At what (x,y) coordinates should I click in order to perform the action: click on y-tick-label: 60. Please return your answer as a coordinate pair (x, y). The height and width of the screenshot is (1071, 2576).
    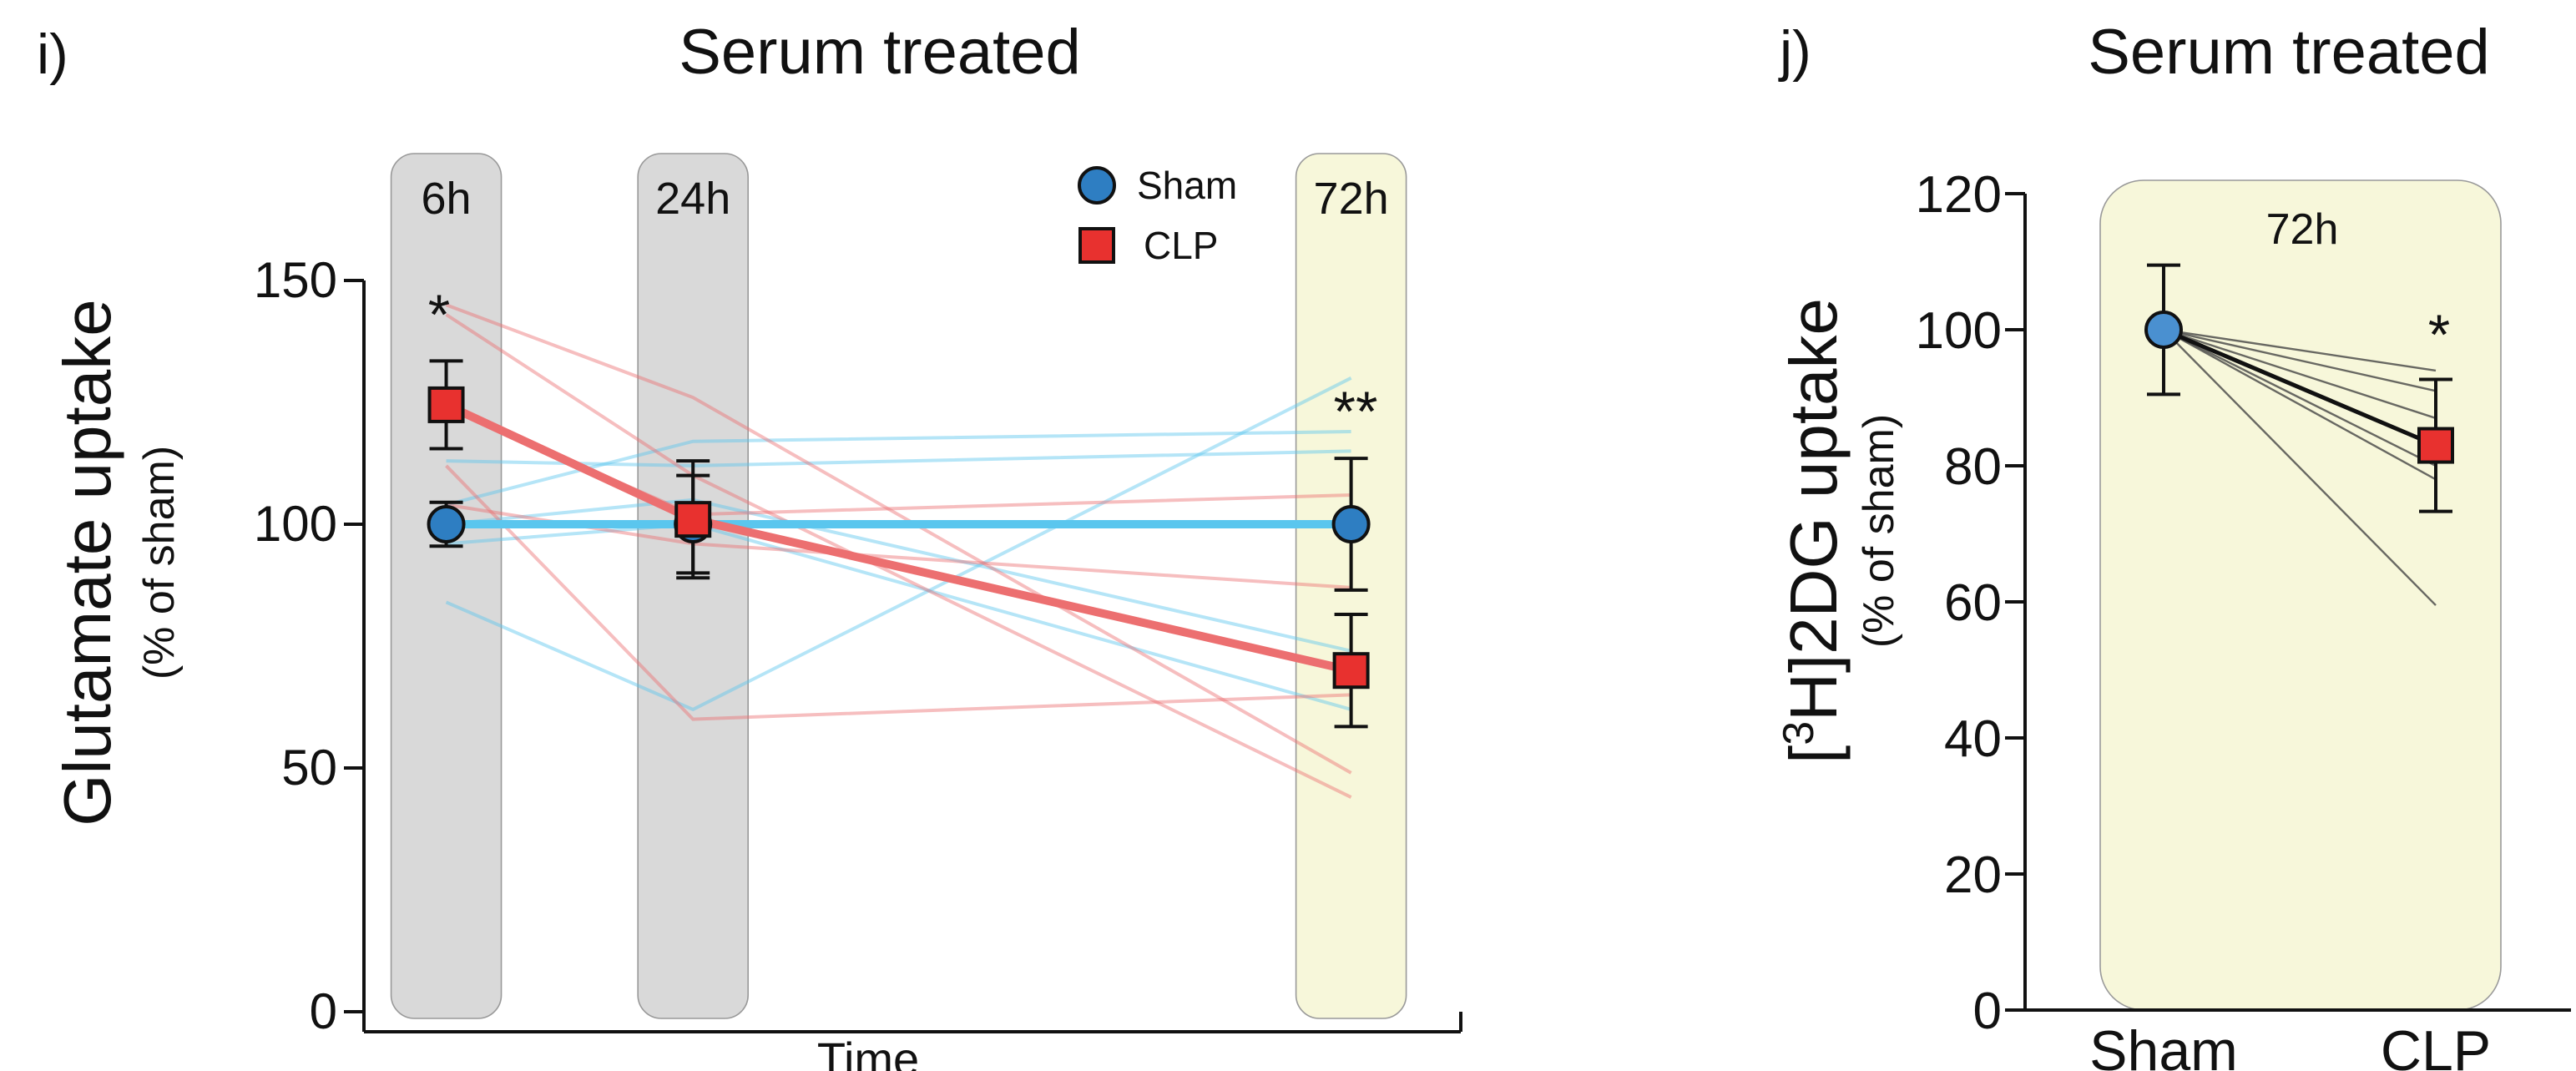
    Looking at the image, I should click on (1973, 603).